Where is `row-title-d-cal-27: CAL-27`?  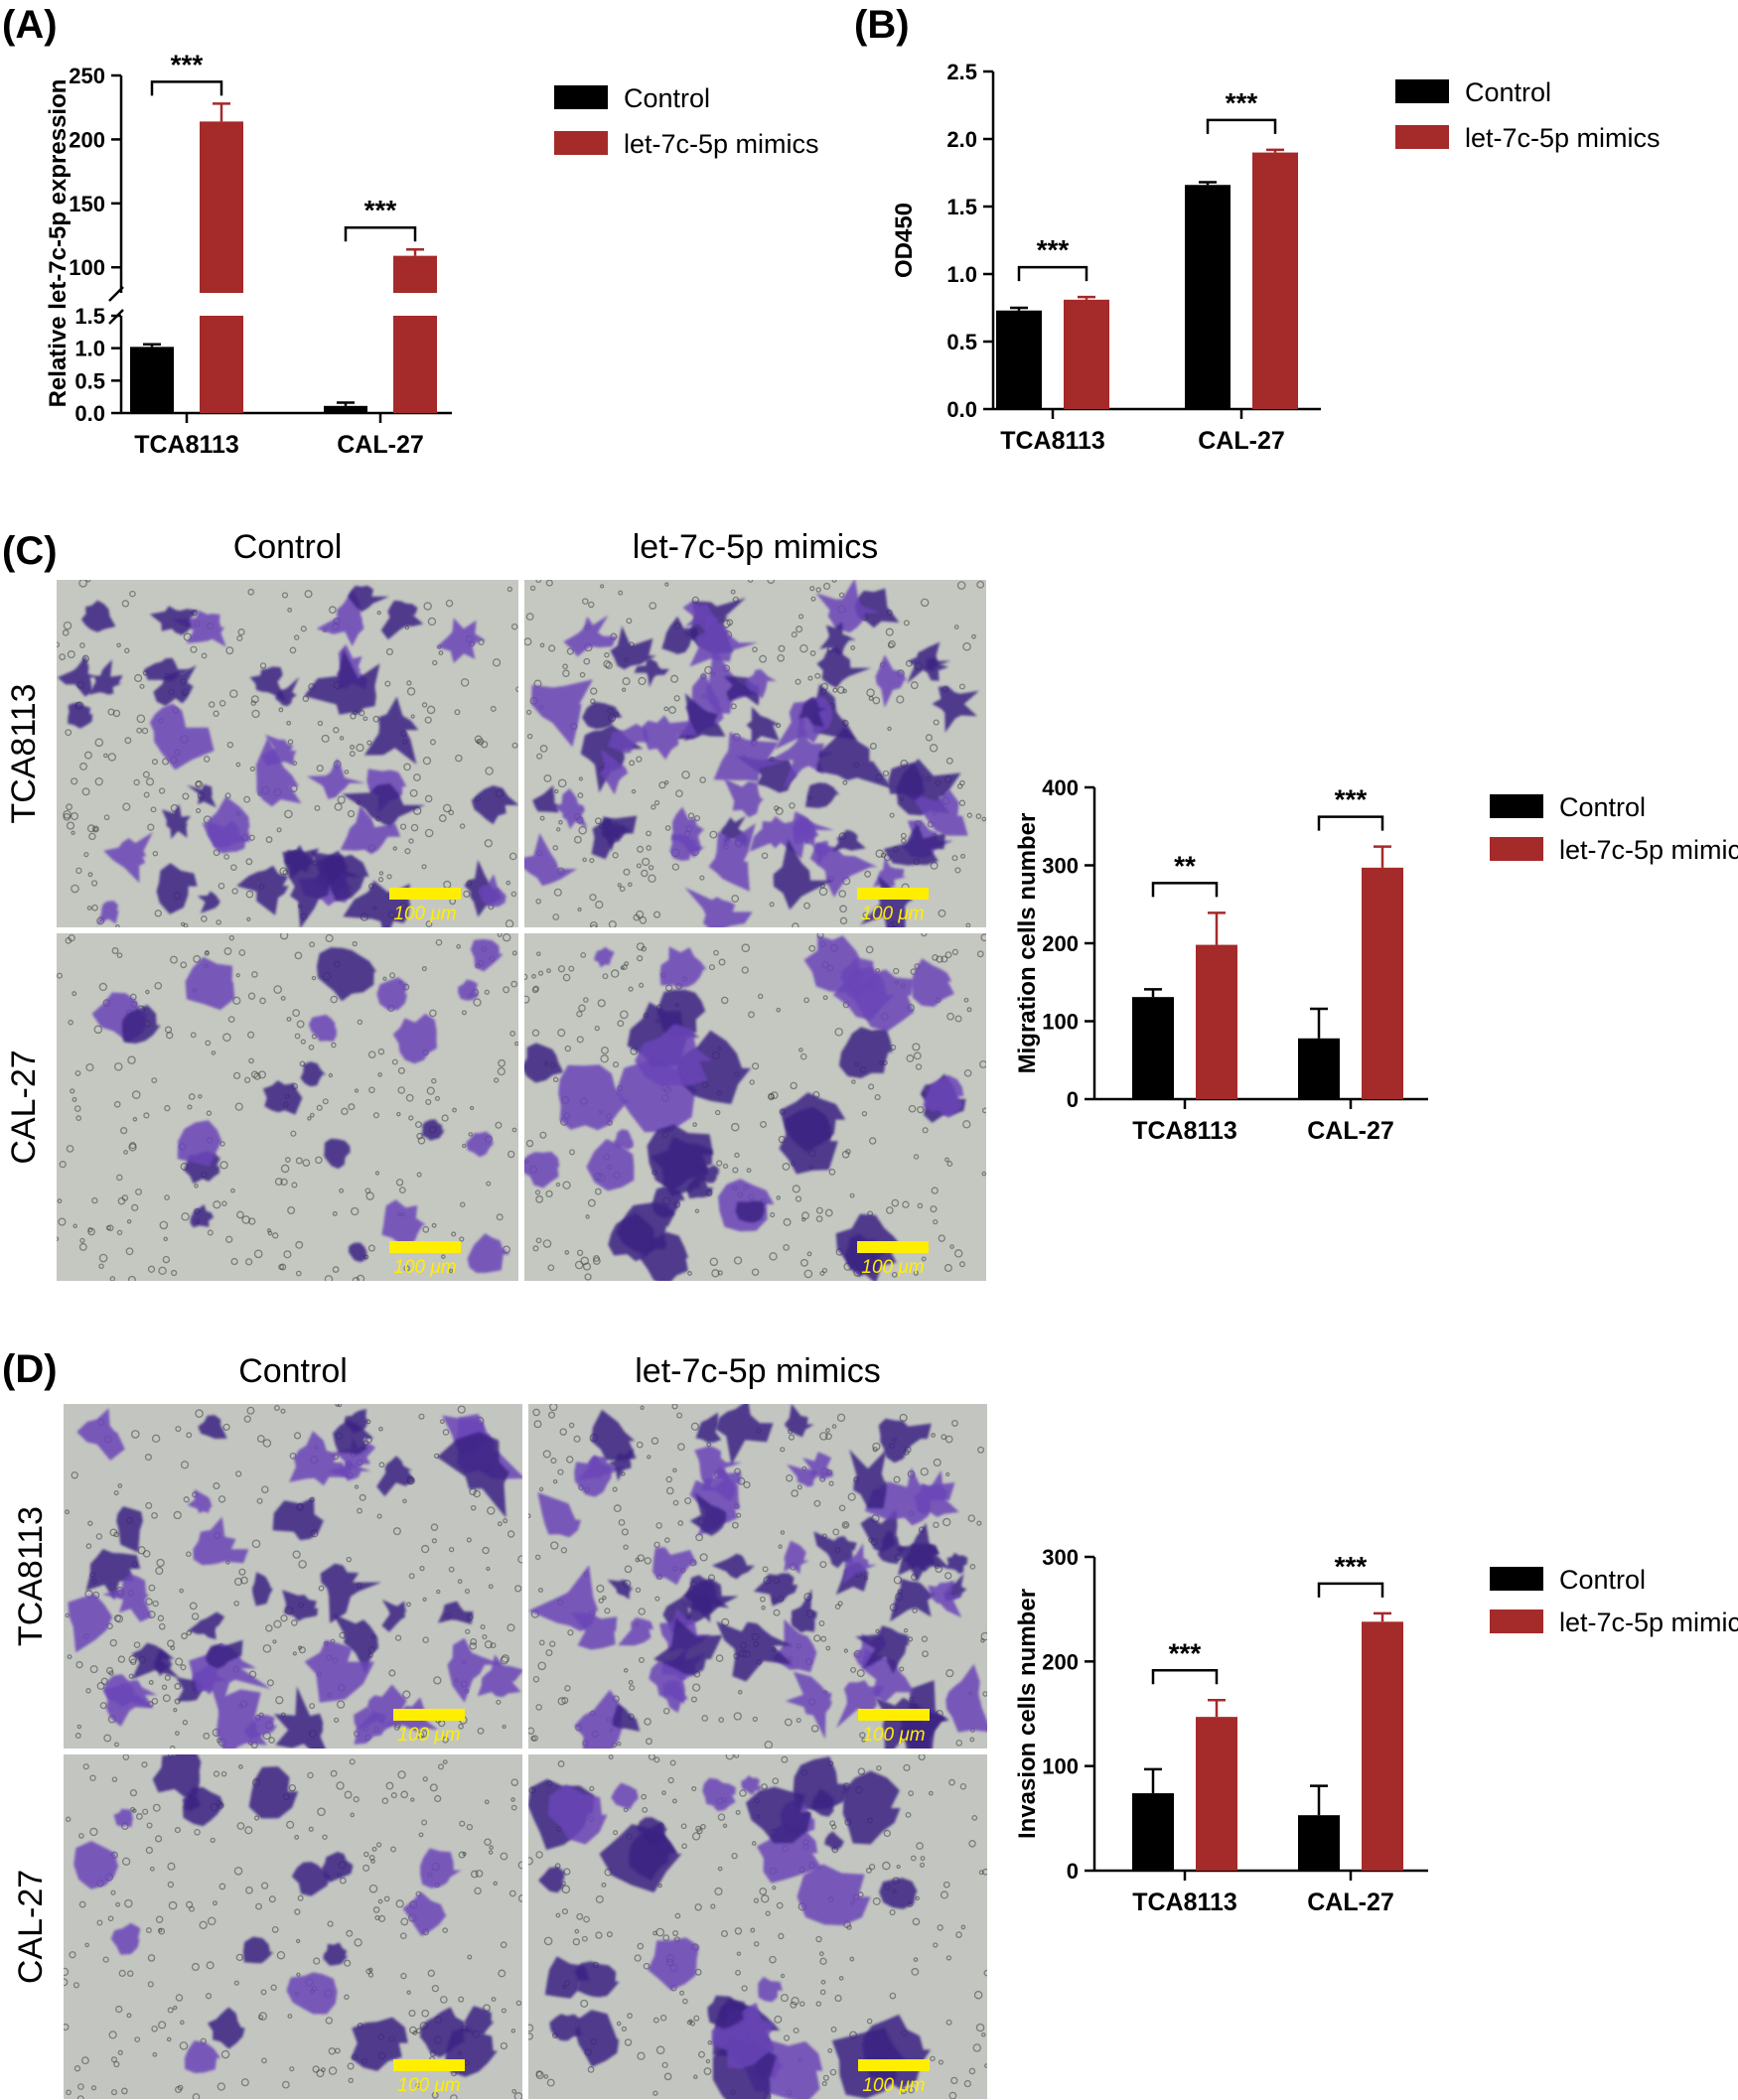
row-title-d-cal-27: CAL-27 is located at coordinates (31, 1927).